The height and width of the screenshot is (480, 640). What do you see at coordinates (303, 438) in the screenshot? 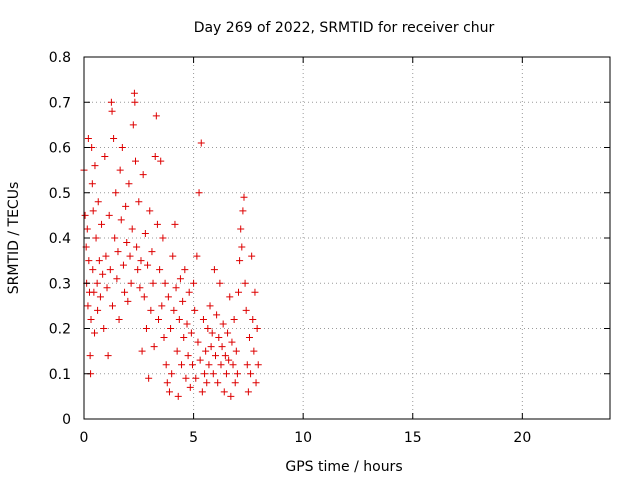
I see `x-tick-label: 10` at bounding box center [303, 438].